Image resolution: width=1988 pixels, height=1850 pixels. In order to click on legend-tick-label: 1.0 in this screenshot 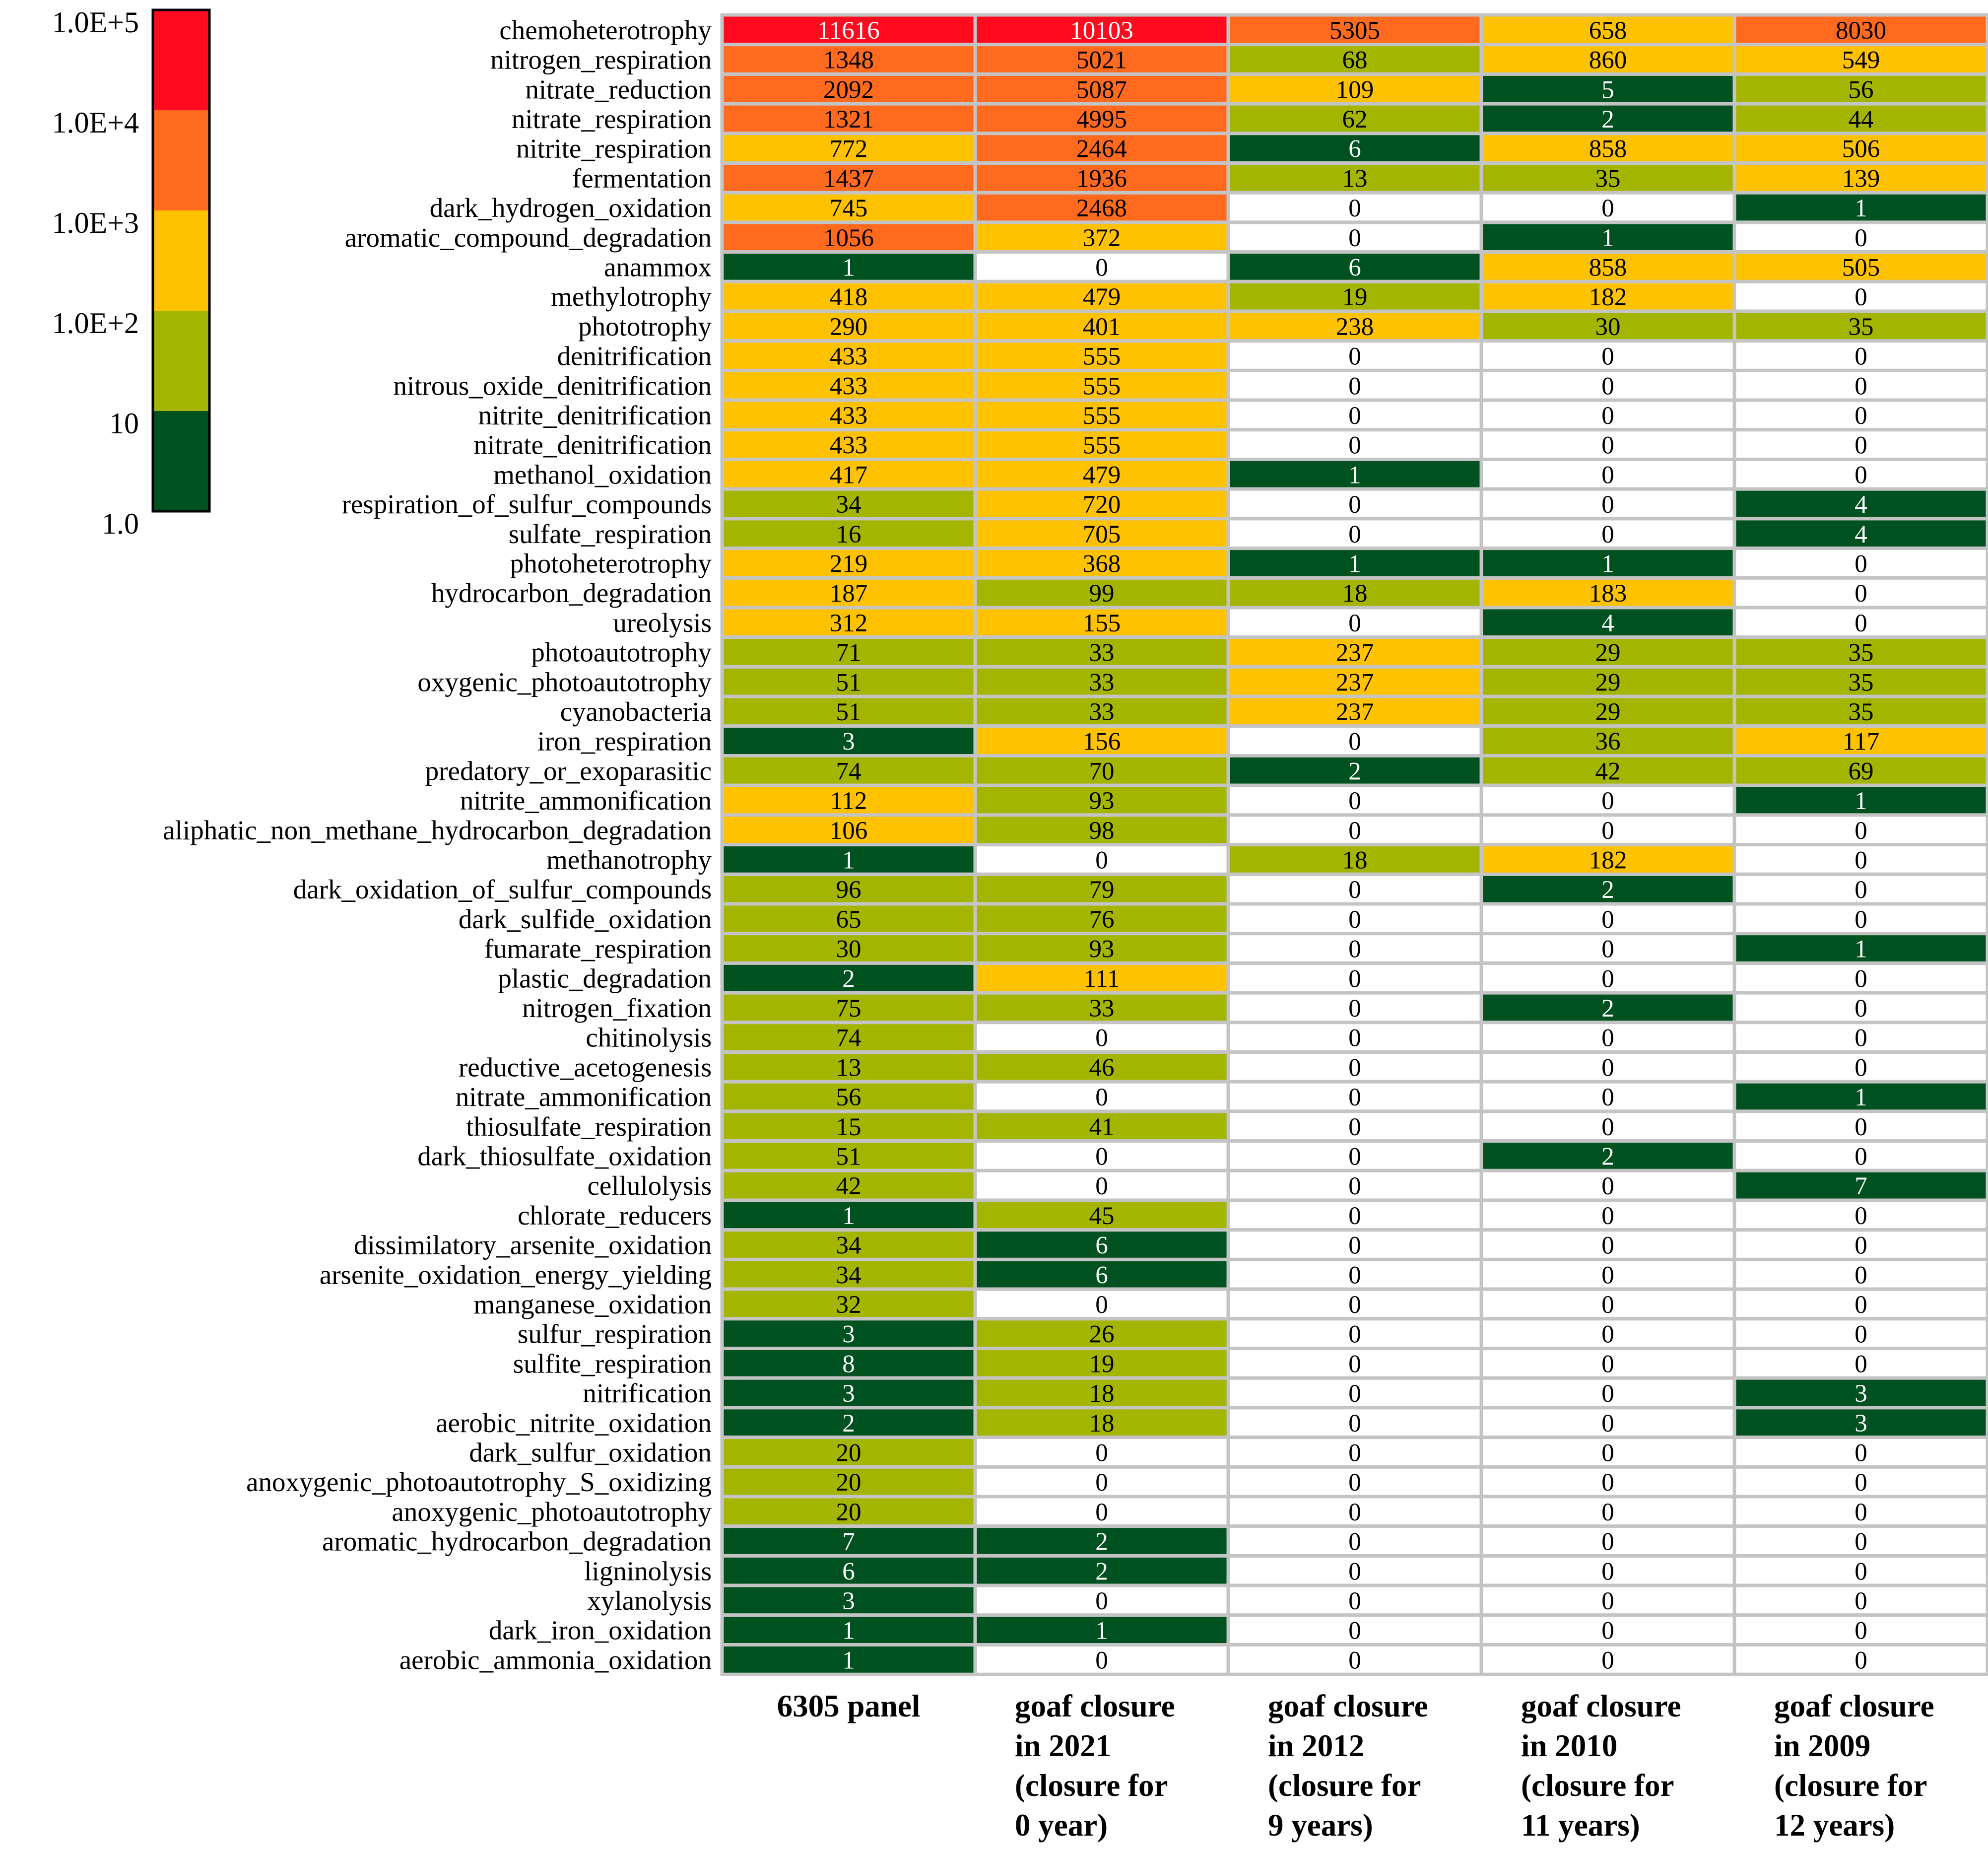, I will do `click(120, 523)`.